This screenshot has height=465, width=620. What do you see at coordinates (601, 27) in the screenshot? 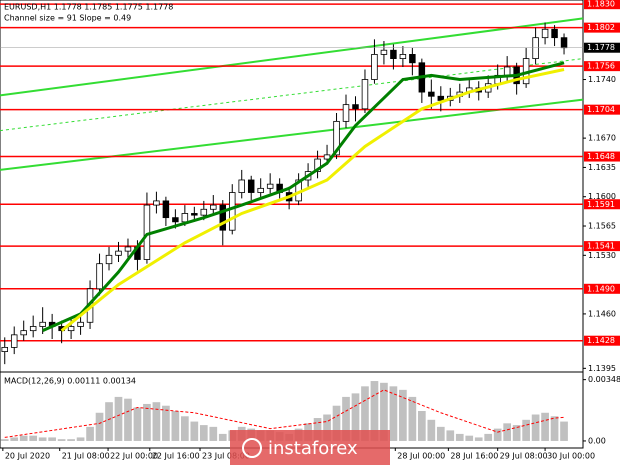
I see `level-label: 1.1802` at bounding box center [601, 27].